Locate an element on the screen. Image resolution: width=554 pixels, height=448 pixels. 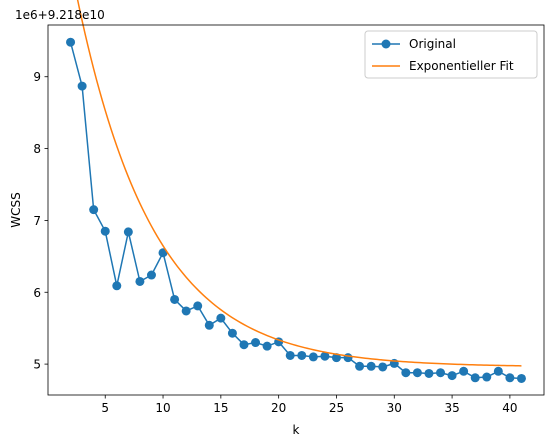
legend-label-exponential-fit: Exponentieller Fit is located at coordinates (461, 66).